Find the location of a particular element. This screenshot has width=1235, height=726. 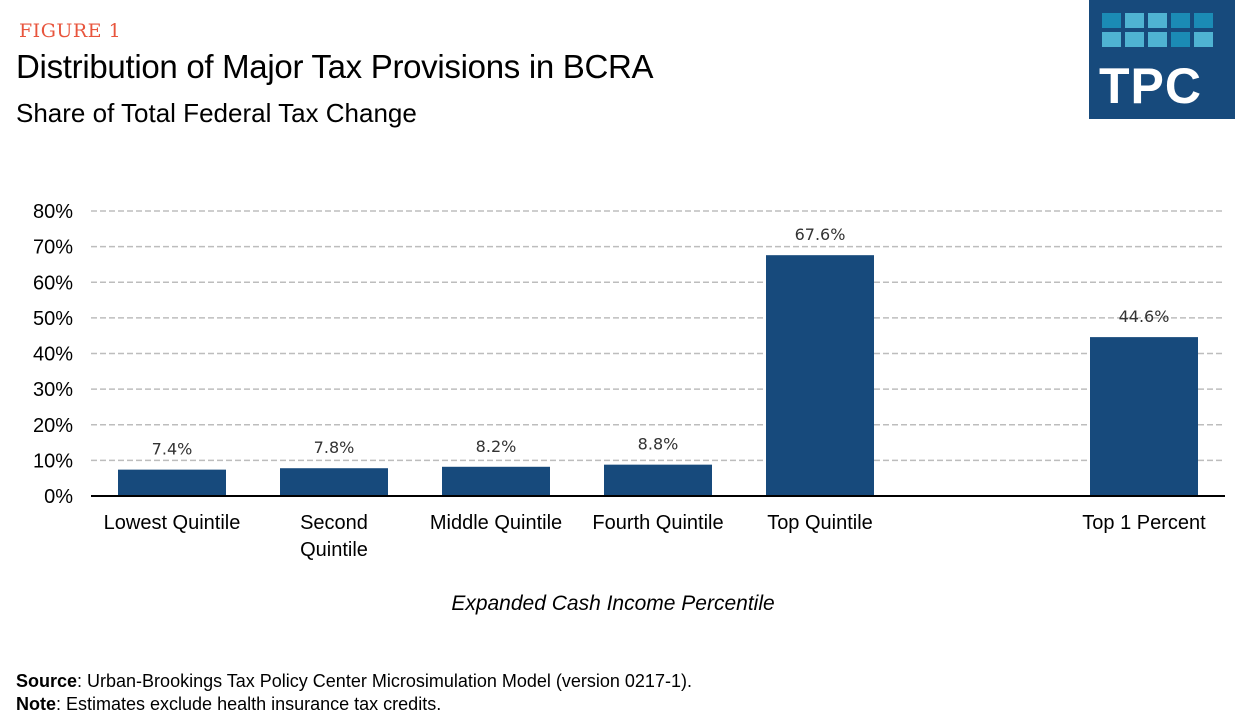

data-label: 7.4% is located at coordinates (172, 449).